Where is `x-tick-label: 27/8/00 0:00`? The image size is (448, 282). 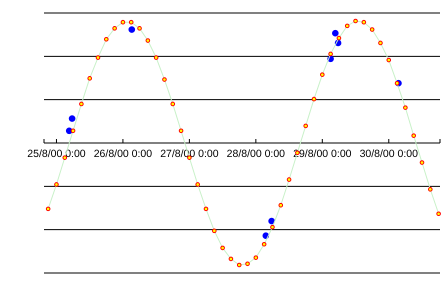 x-tick-label: 27/8/00 0:00 is located at coordinates (189, 154).